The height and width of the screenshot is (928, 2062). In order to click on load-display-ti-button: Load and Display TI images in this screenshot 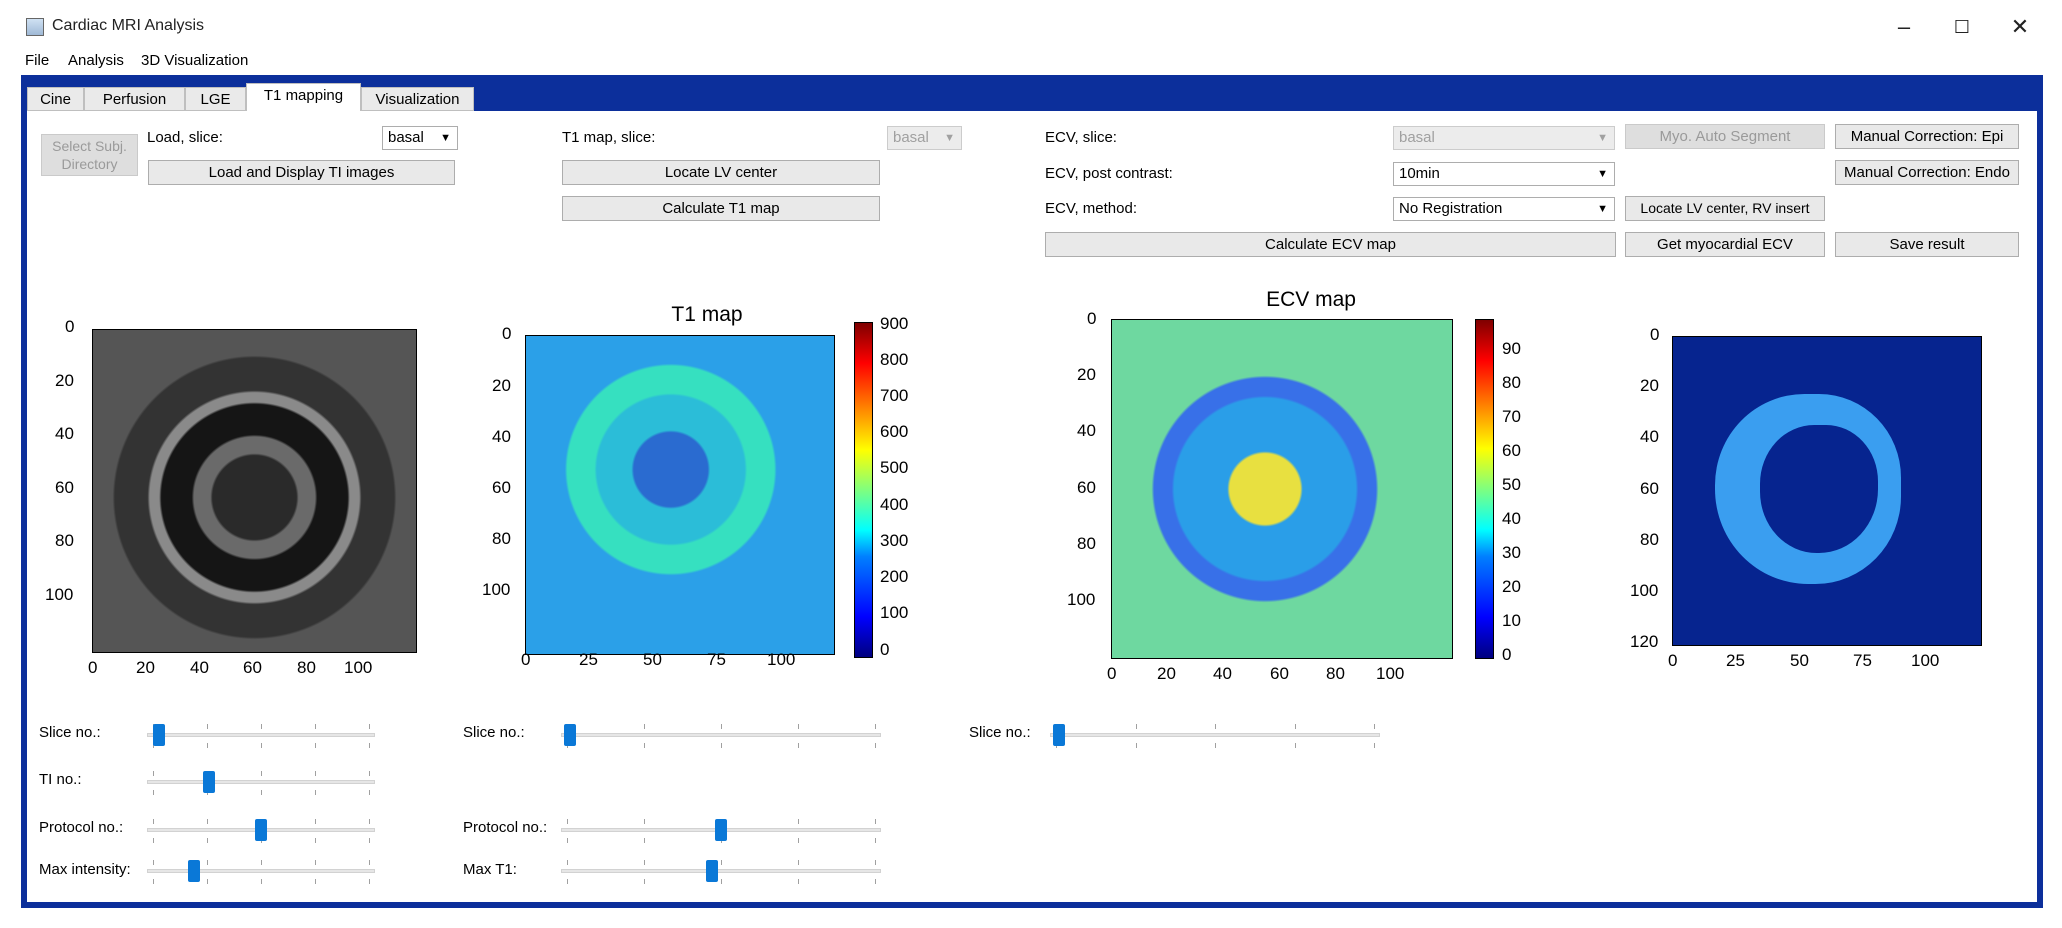, I will do `click(301, 172)`.